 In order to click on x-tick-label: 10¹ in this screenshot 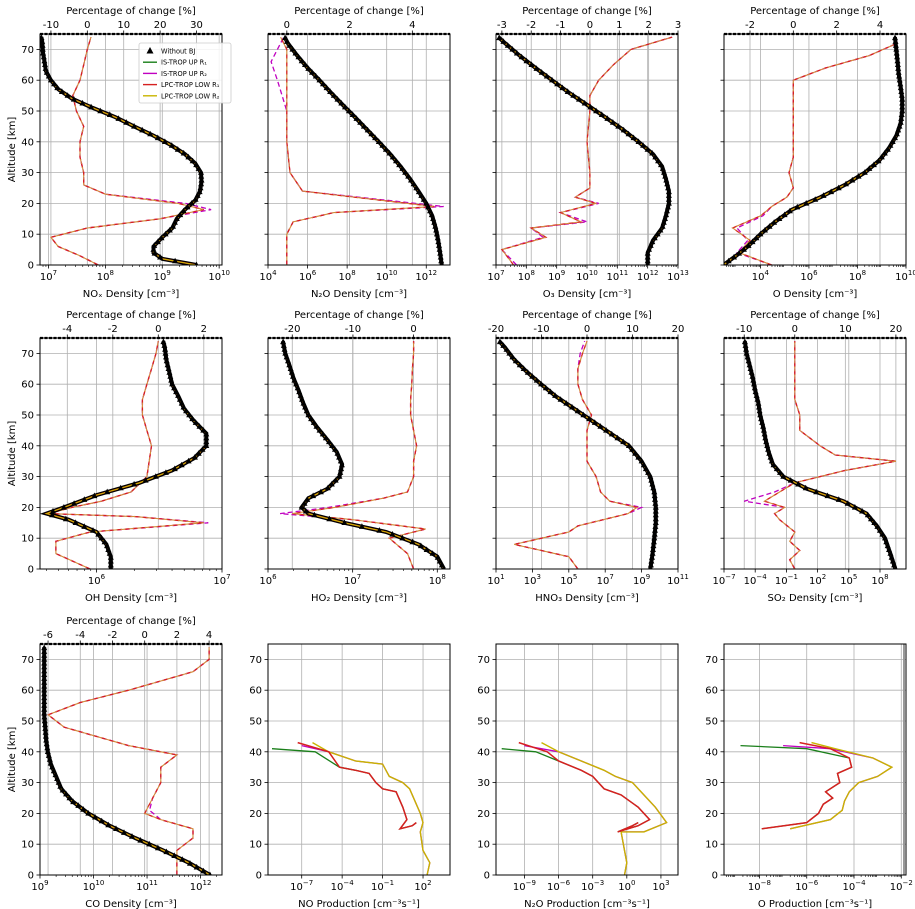, I will do `click(495, 580)`.